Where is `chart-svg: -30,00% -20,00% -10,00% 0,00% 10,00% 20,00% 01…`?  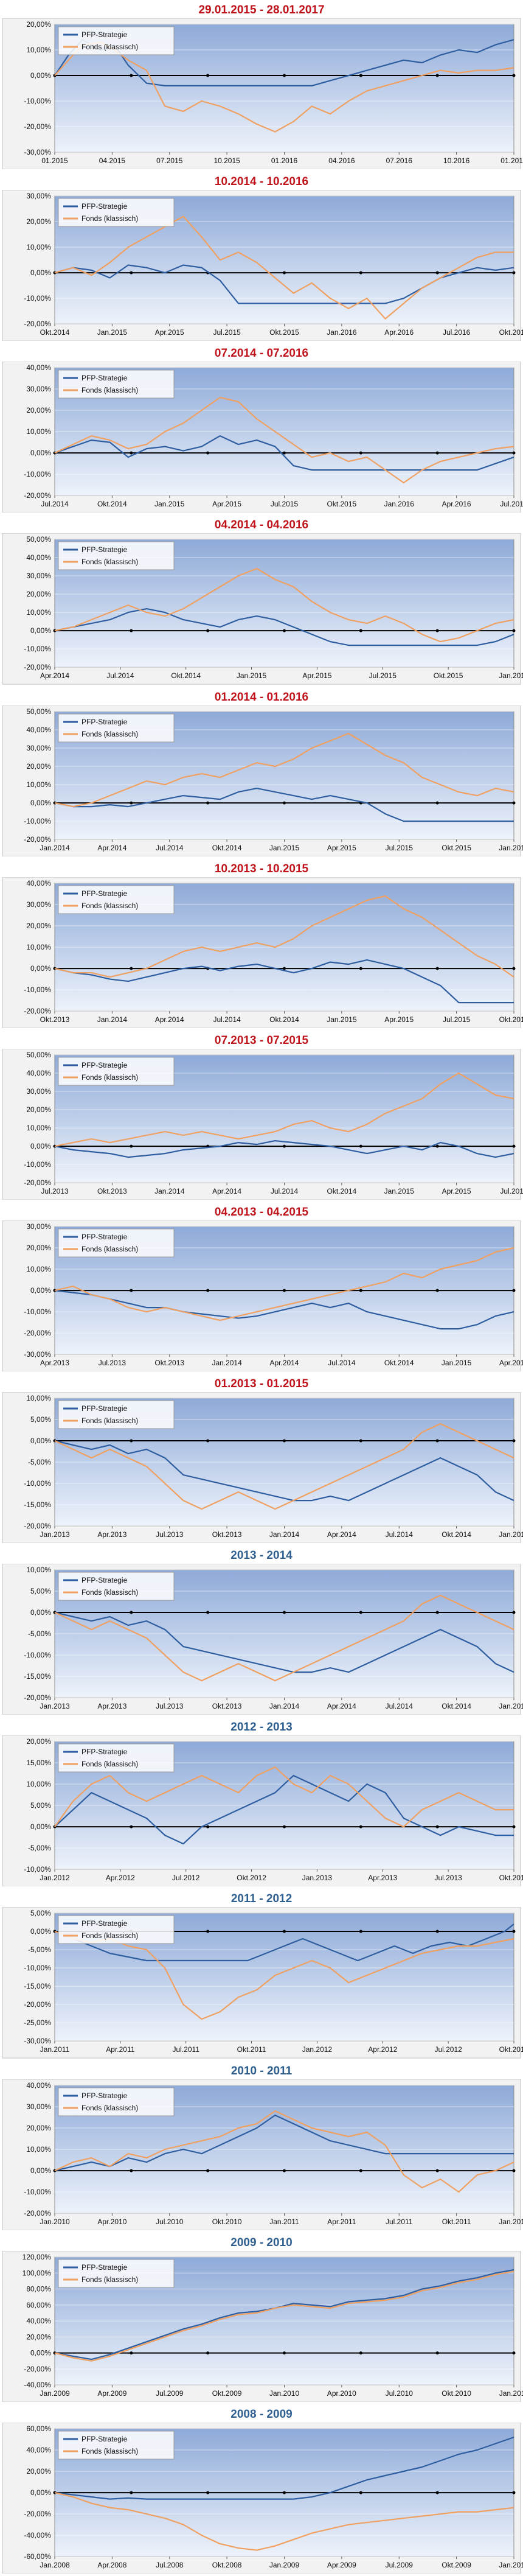 chart-svg: -30,00% -20,00% -10,00% 0,00% 10,00% 20,00% 01… is located at coordinates (262, 94).